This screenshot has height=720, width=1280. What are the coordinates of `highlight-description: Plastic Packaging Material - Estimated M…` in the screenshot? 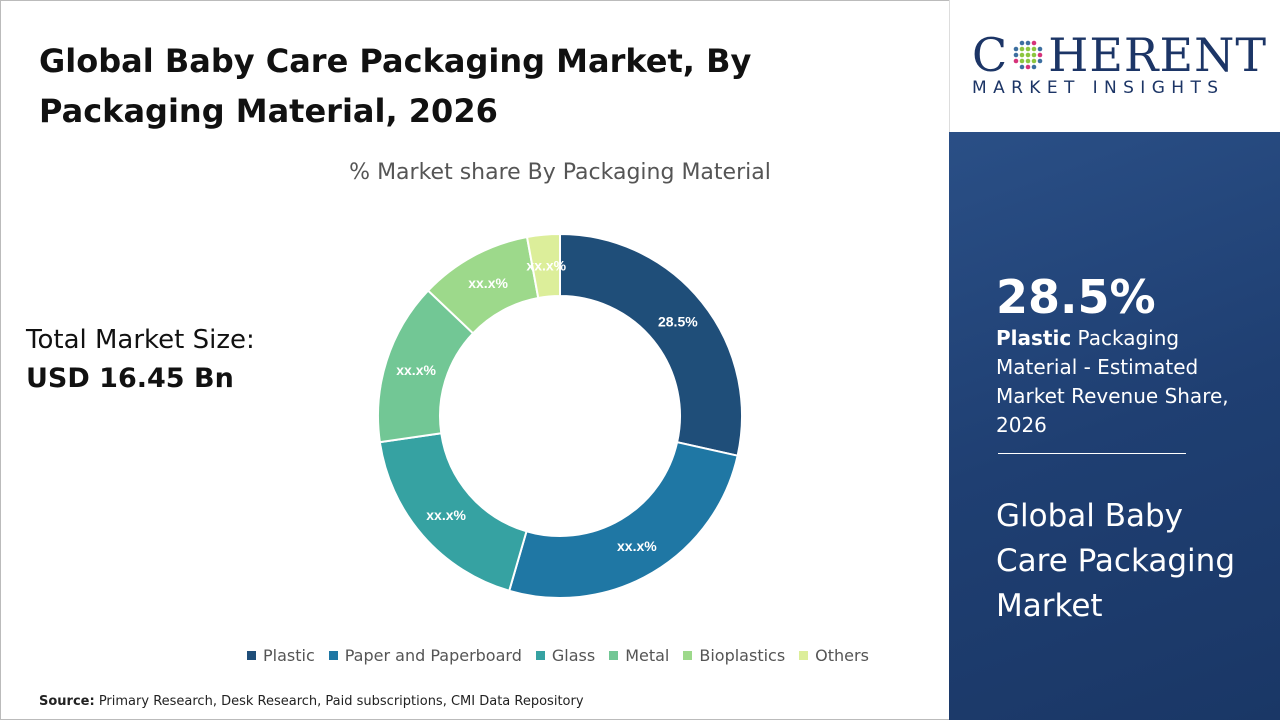 It's located at (1131, 382).